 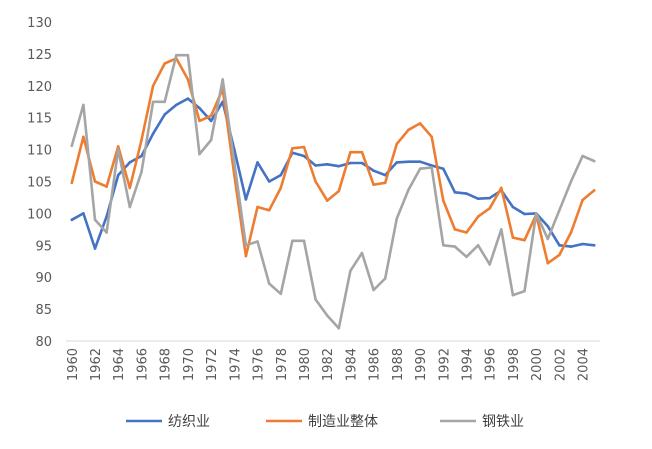 What do you see at coordinates (39, 214) in the screenshot?
I see `y-tick-label: 100` at bounding box center [39, 214].